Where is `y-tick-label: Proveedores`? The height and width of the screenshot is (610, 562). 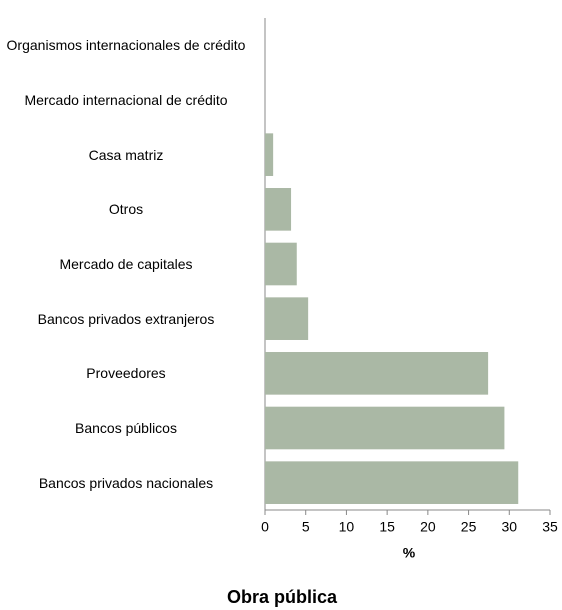 y-tick-label: Proveedores is located at coordinates (126, 373).